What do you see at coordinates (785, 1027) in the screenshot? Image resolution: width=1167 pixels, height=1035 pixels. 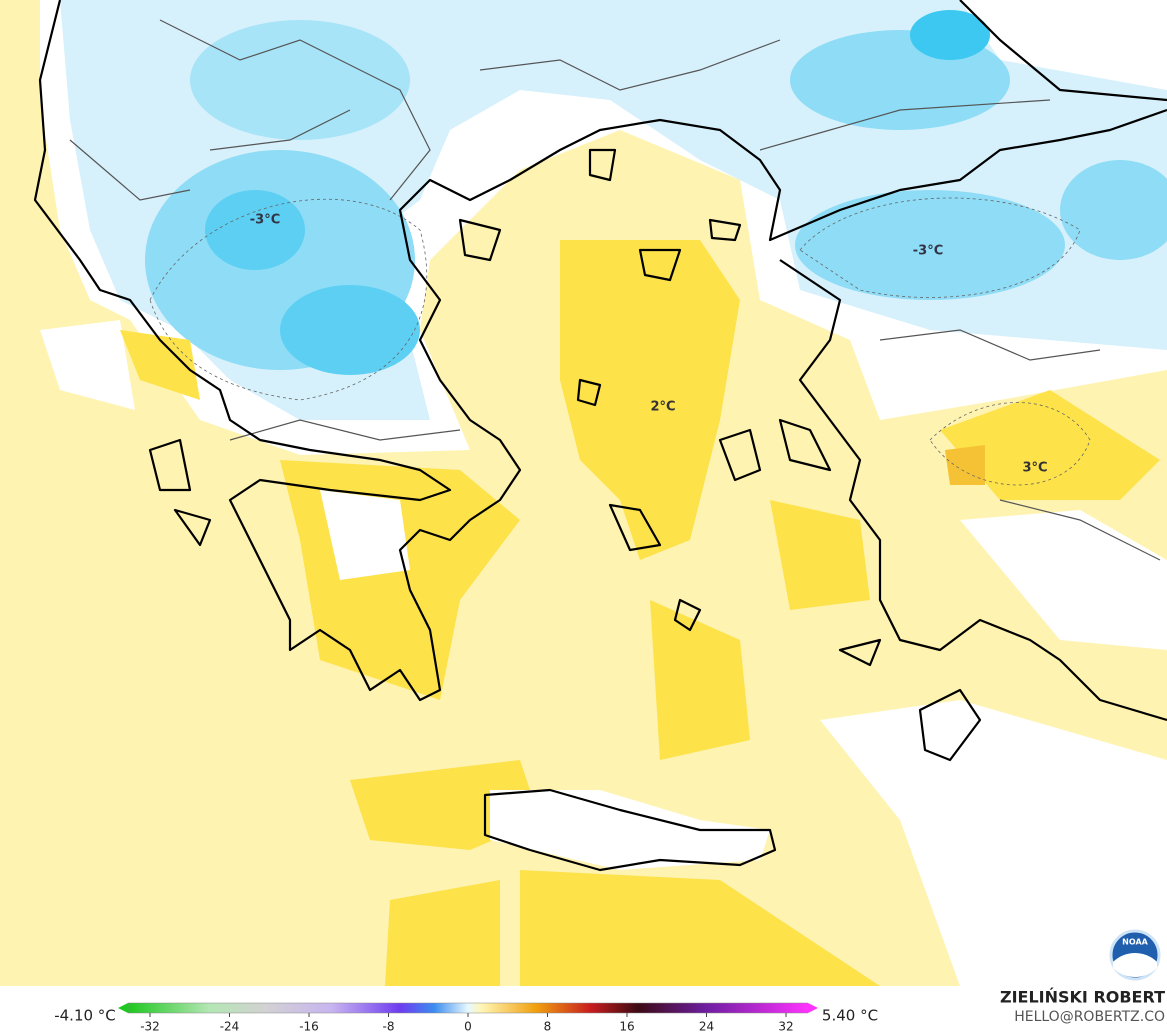 I see `colorbar-tick-label: 32` at bounding box center [785, 1027].